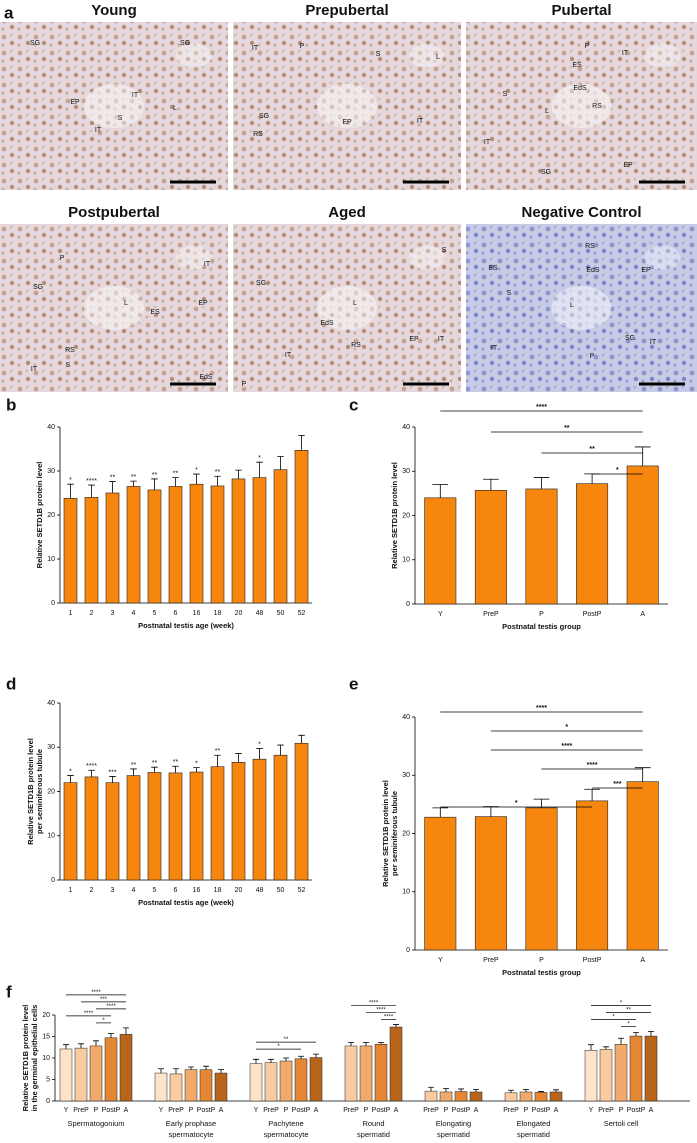 The image size is (697, 1143). Describe the element at coordinates (9, 12) in the screenshot. I see `panel-letter: a` at that location.